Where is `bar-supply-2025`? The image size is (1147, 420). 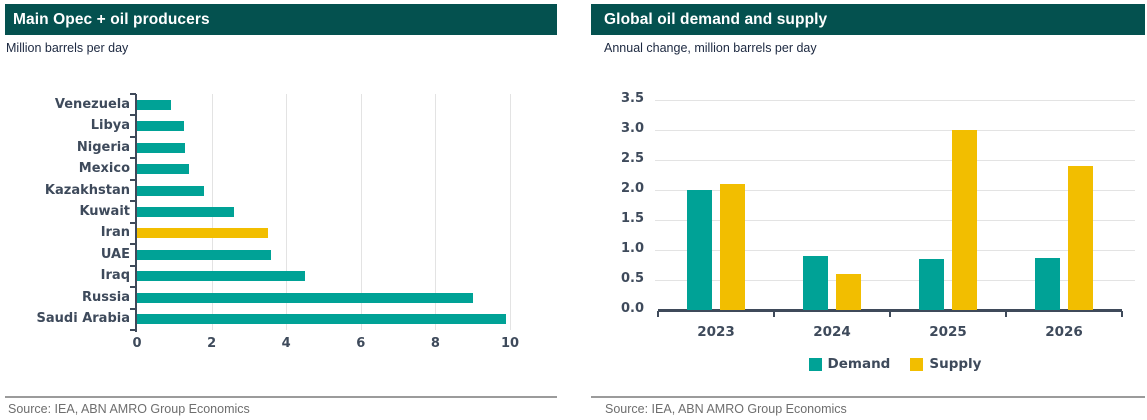
bar-supply-2025 is located at coordinates (964, 220).